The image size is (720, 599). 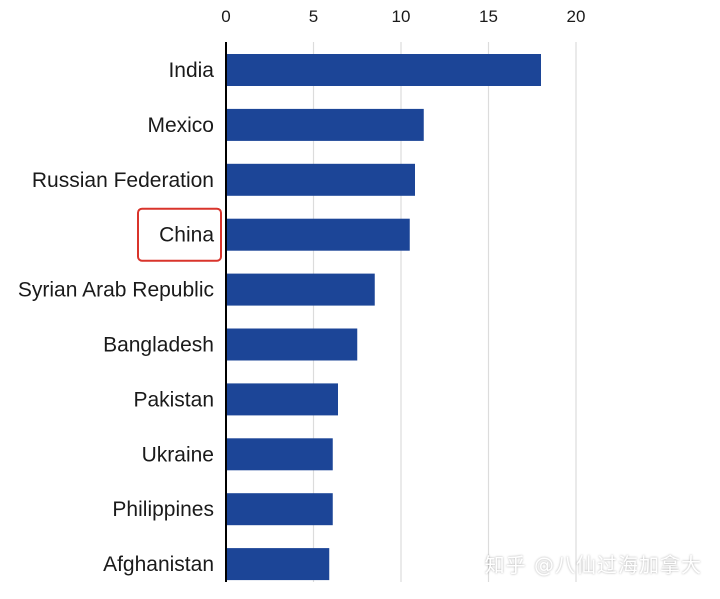 I want to click on category-label-china: China, so click(x=186, y=235).